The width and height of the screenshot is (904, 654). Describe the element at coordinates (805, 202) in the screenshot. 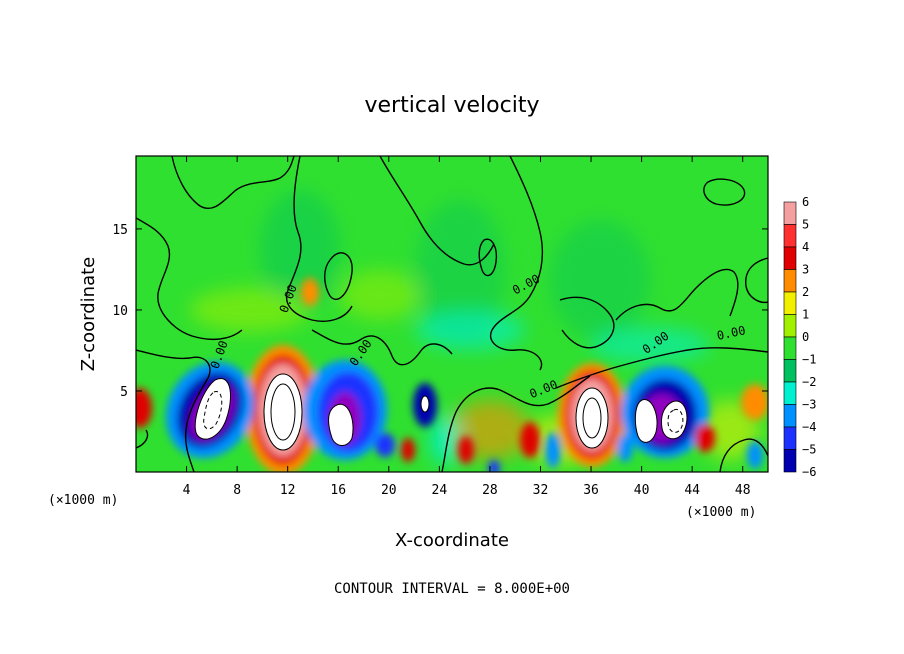

I see `colorbar-label: 6` at that location.